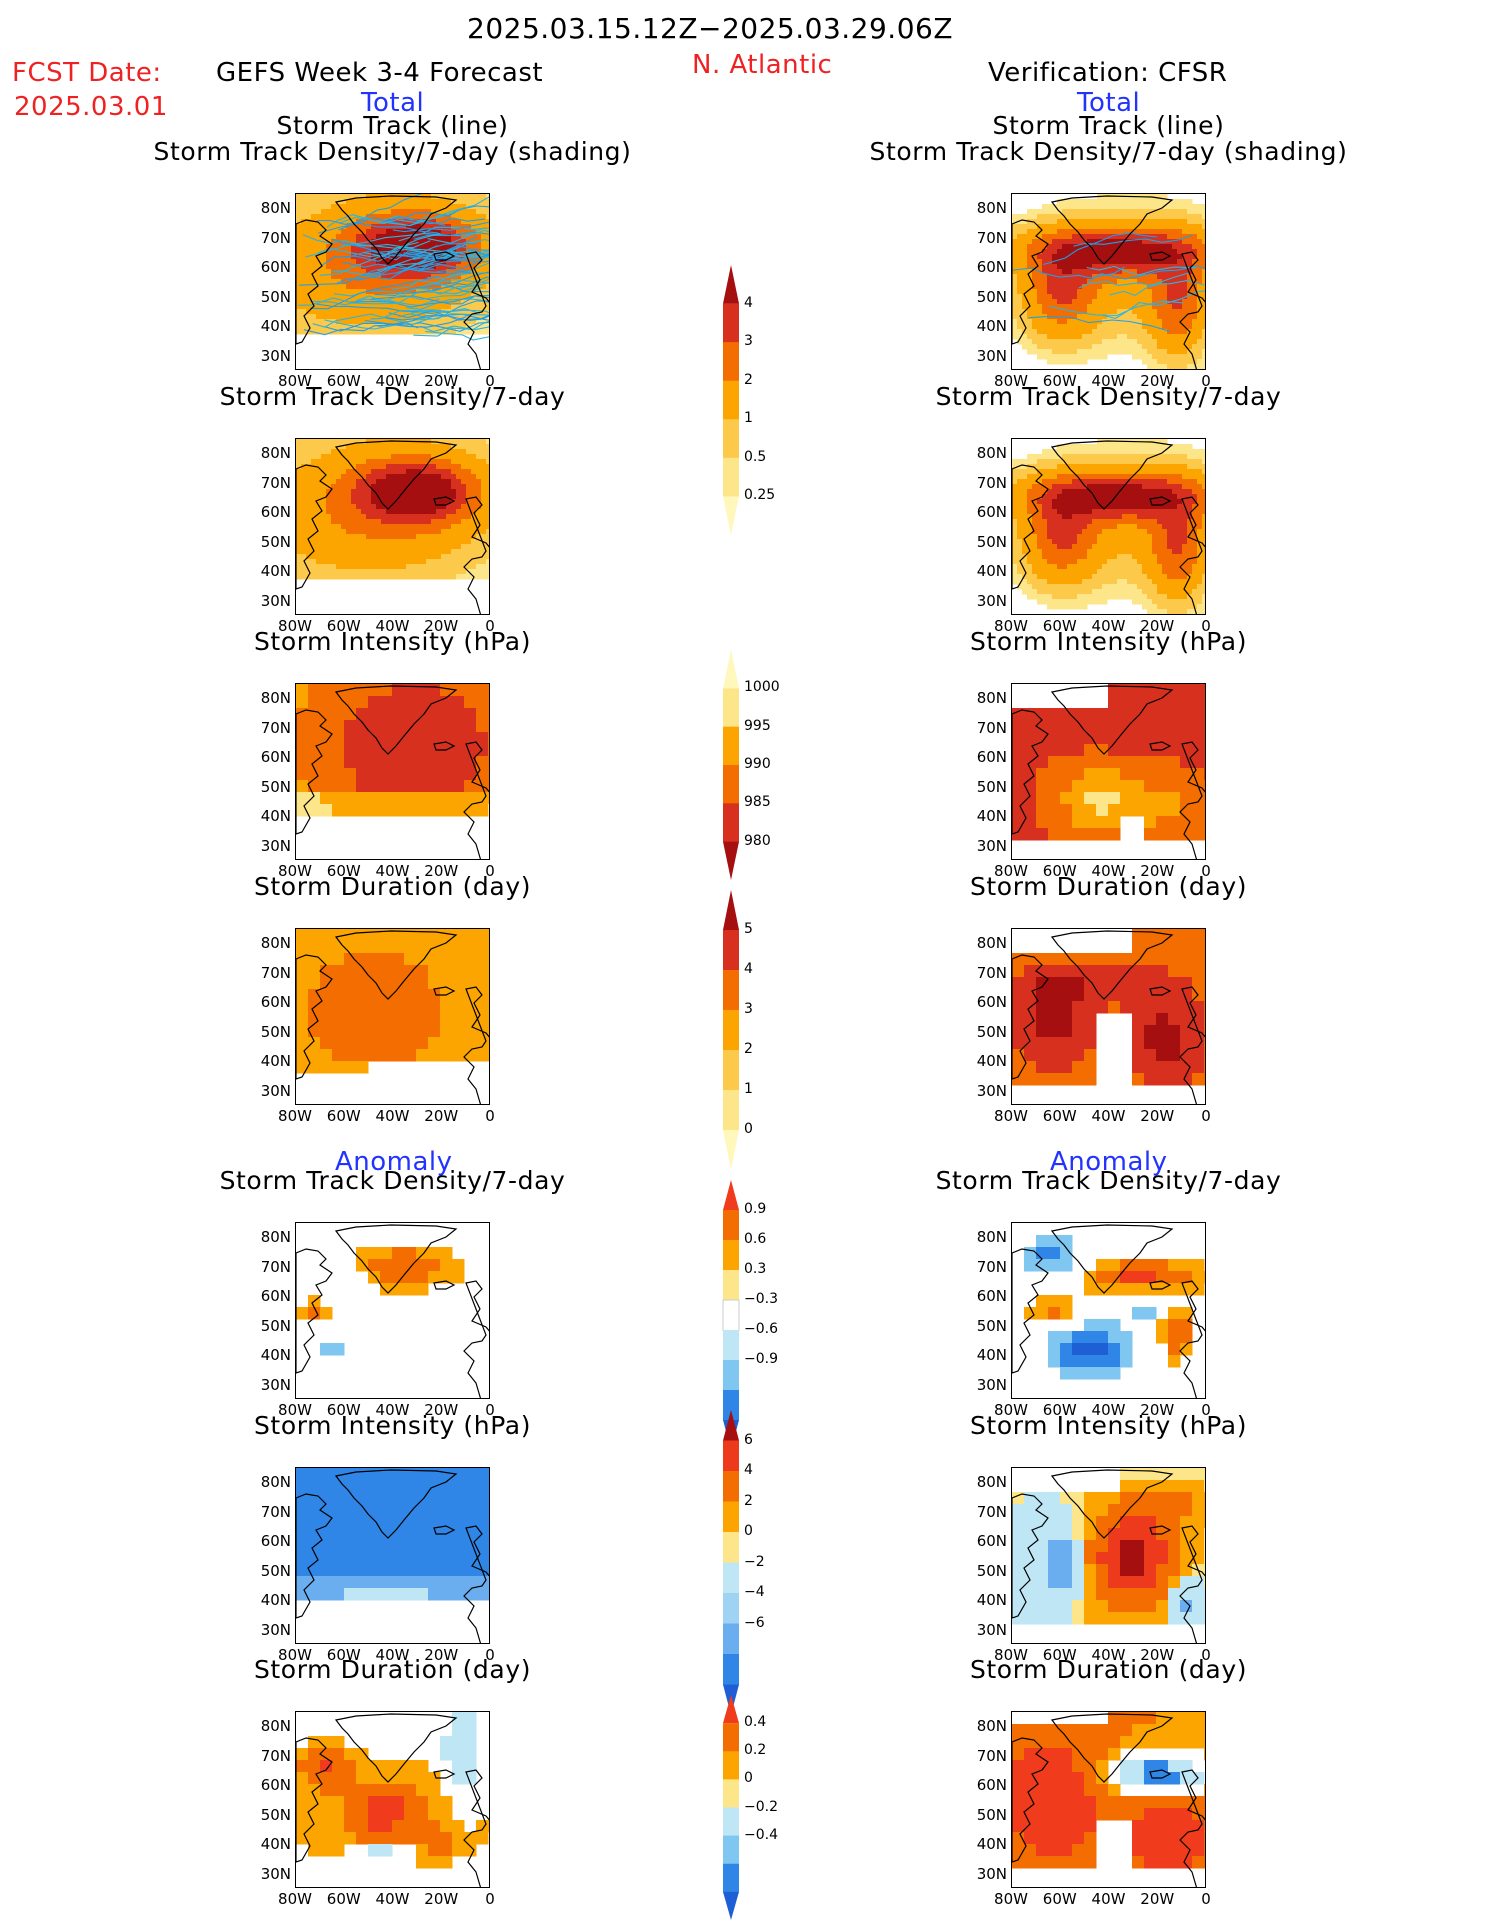 The image size is (1487, 1925). Describe the element at coordinates (755, 456) in the screenshot. I see `colorbar-tick-label: 0.5` at that location.